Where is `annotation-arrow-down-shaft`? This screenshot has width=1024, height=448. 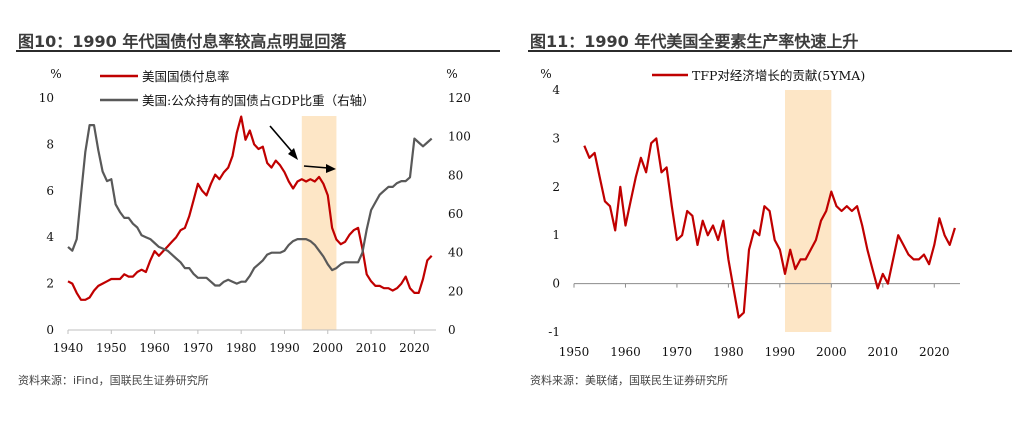 annotation-arrow-down-shaft is located at coordinates (282, 140).